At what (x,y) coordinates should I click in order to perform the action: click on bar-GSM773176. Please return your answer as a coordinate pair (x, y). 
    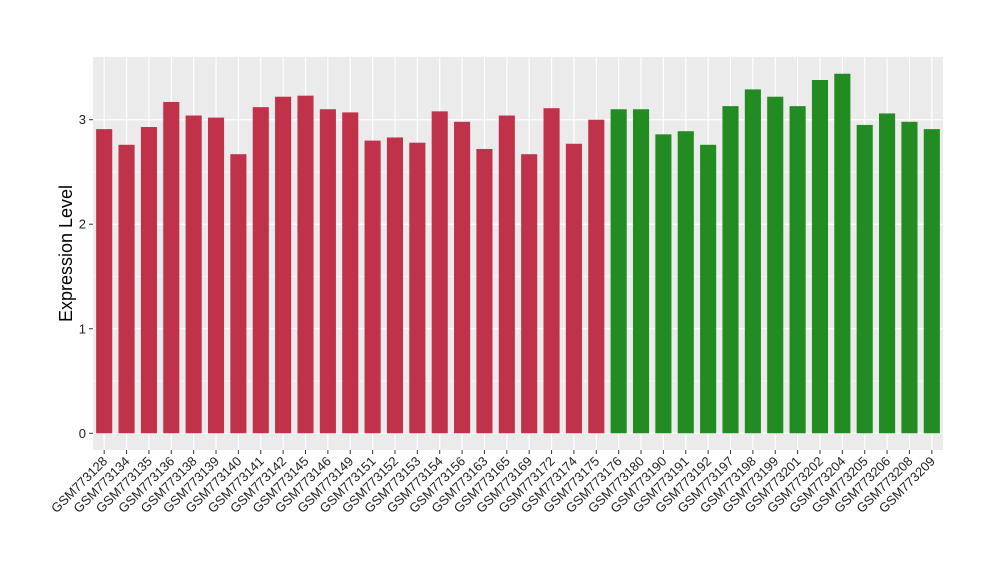
    Looking at the image, I should click on (618, 271).